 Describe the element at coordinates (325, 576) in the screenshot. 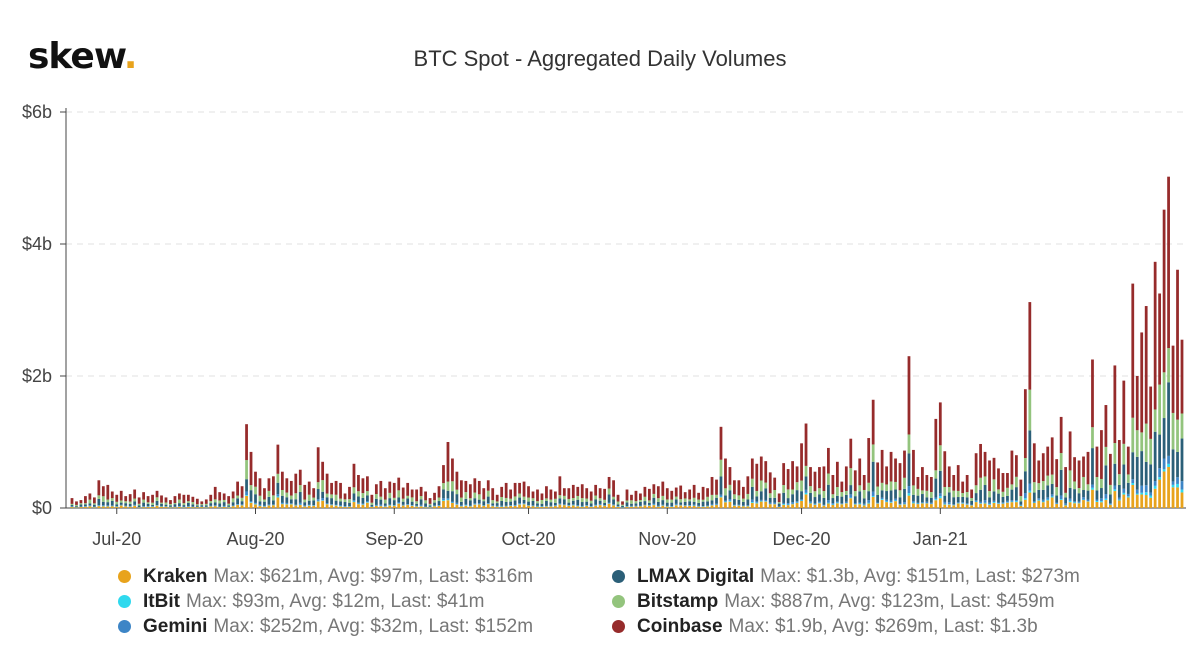

I see `legend-item-kraken: Kraken Max: $621m, Avg: $97m, Last: $316m` at that location.